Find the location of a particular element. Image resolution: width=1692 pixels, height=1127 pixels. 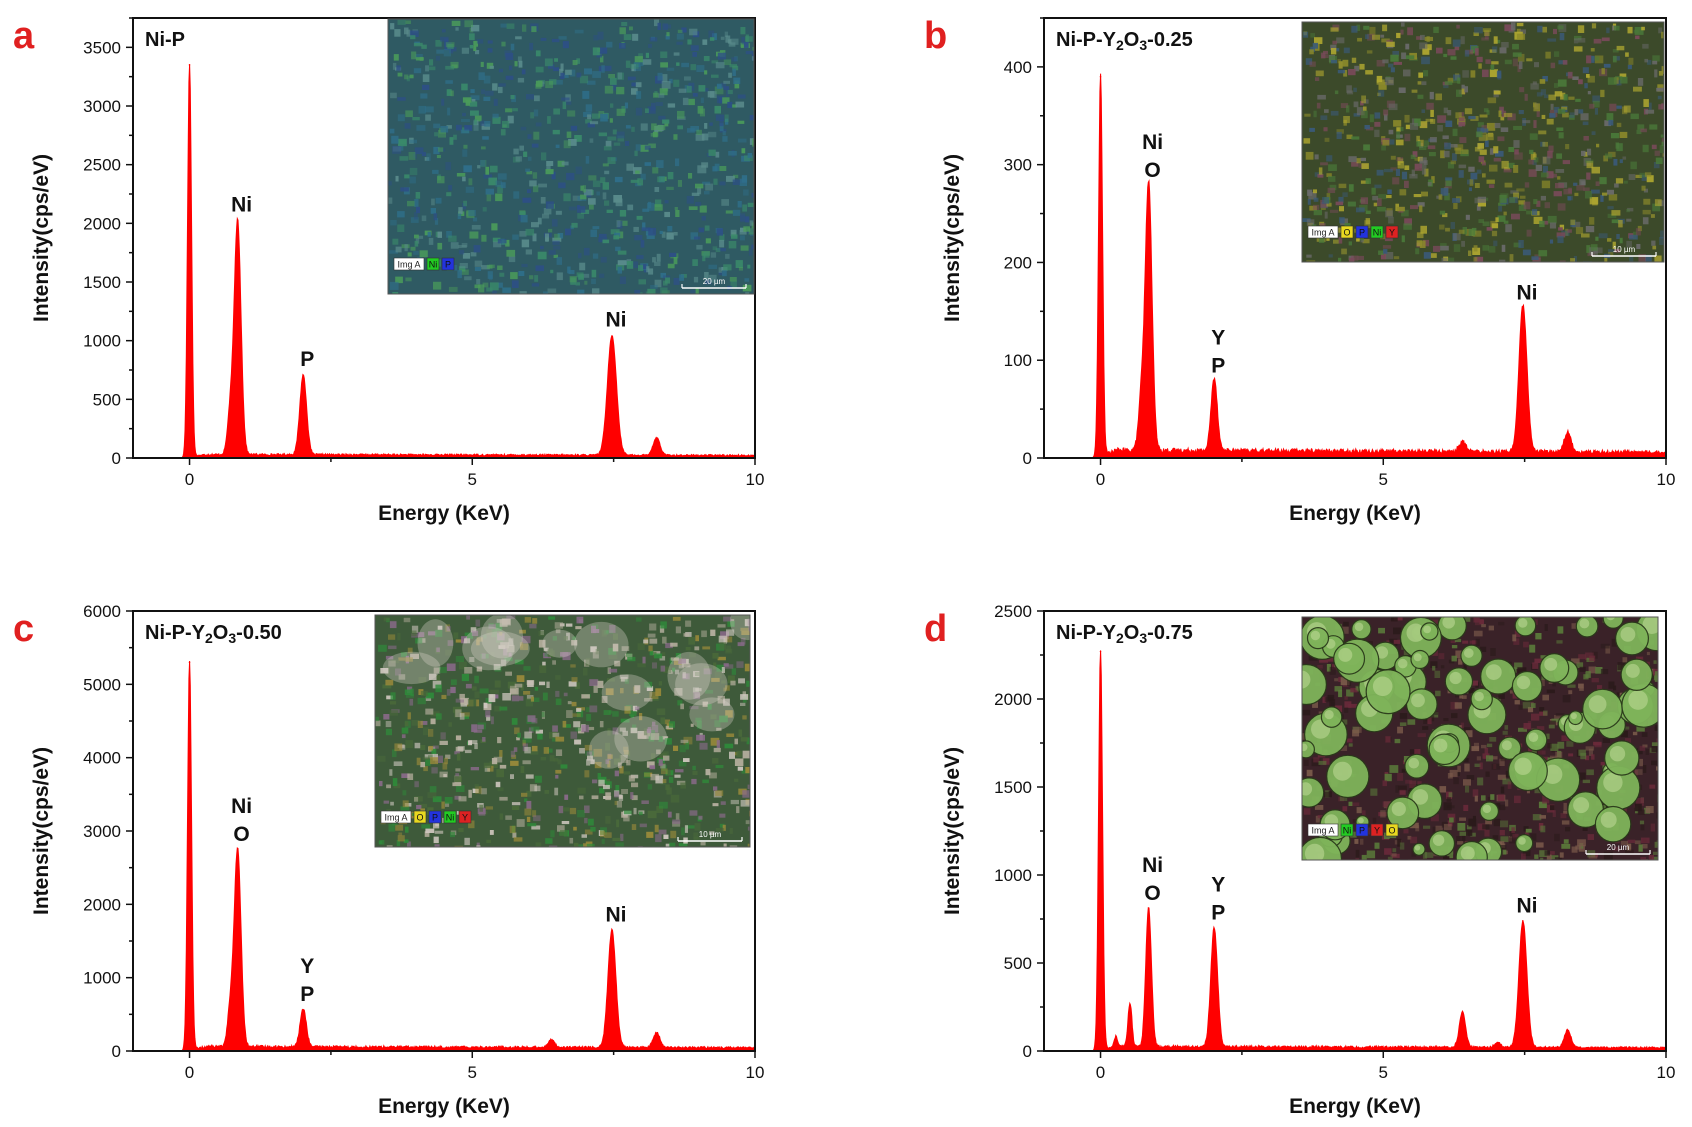

inset-legend: Img A Ni P is located at coordinates (424, 264).